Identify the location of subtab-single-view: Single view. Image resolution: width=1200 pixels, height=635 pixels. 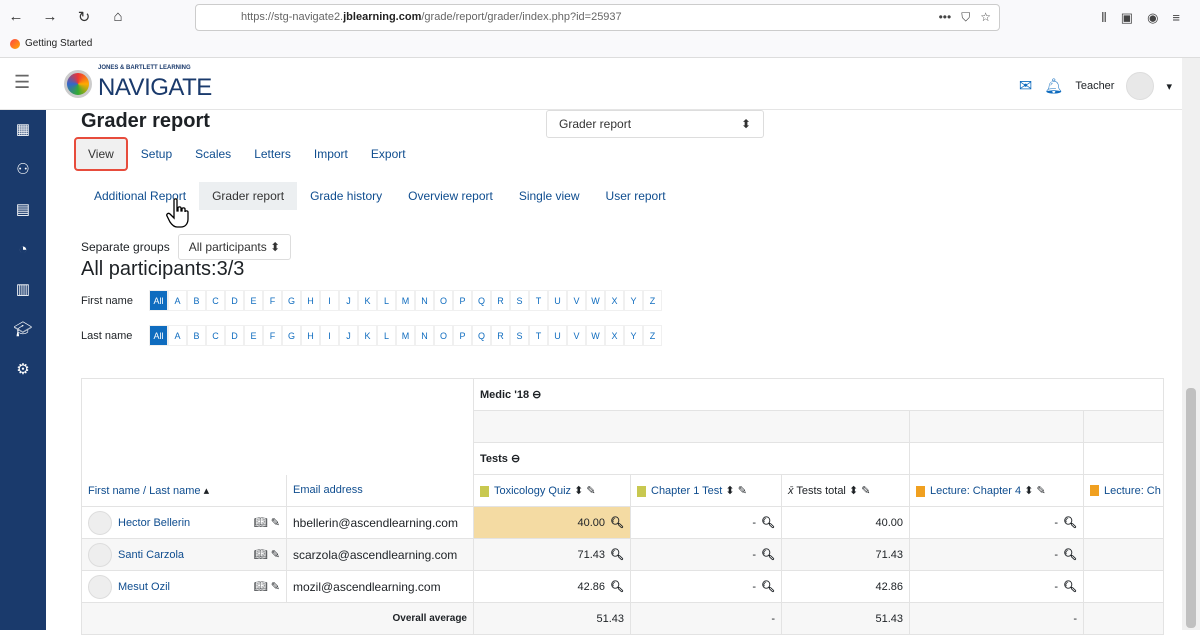
(549, 196).